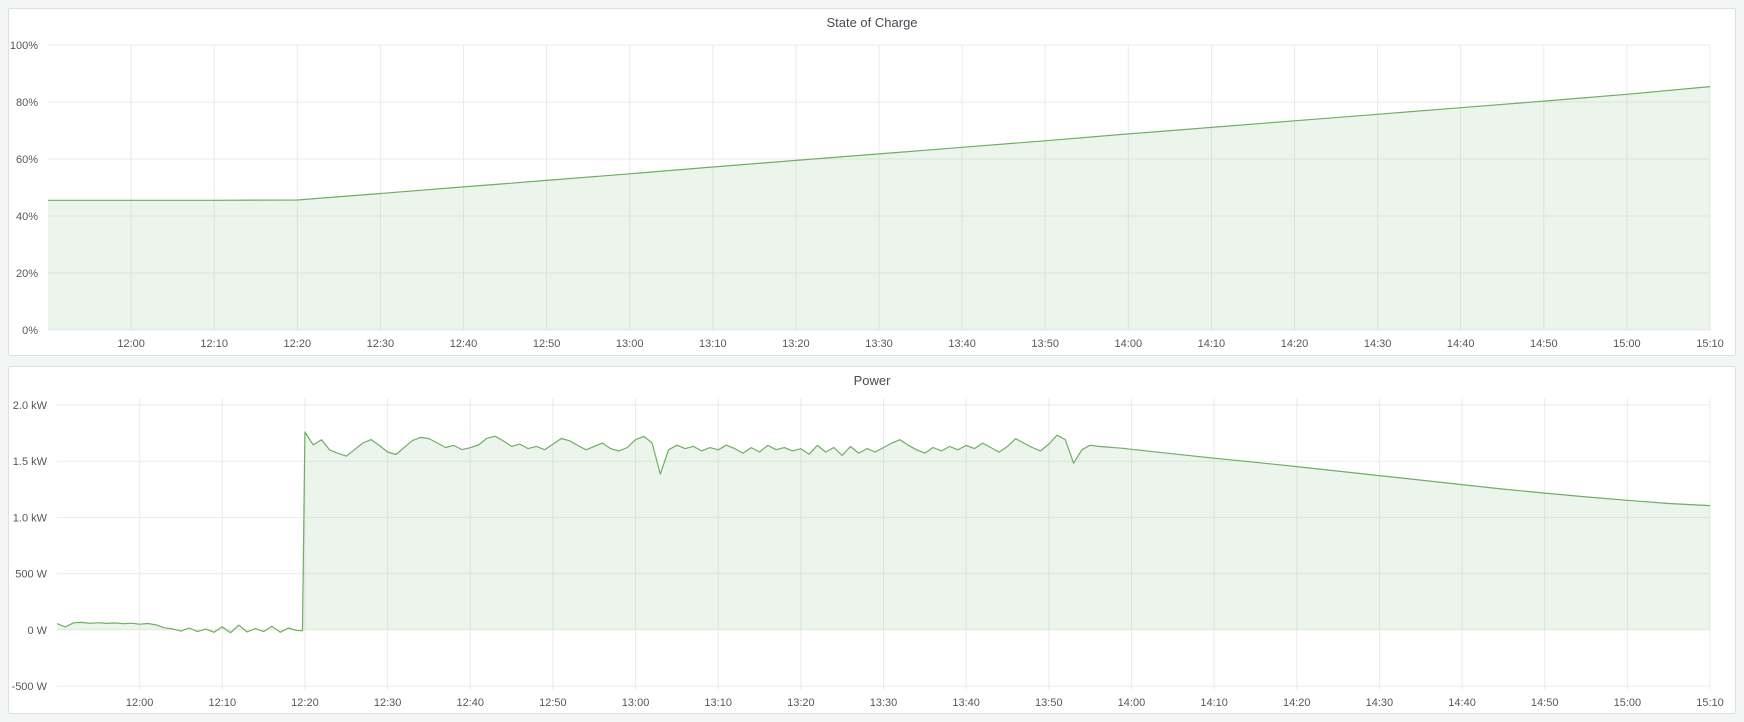  Describe the element at coordinates (27, 103) in the screenshot. I see `y-tick-label: 80%` at that location.